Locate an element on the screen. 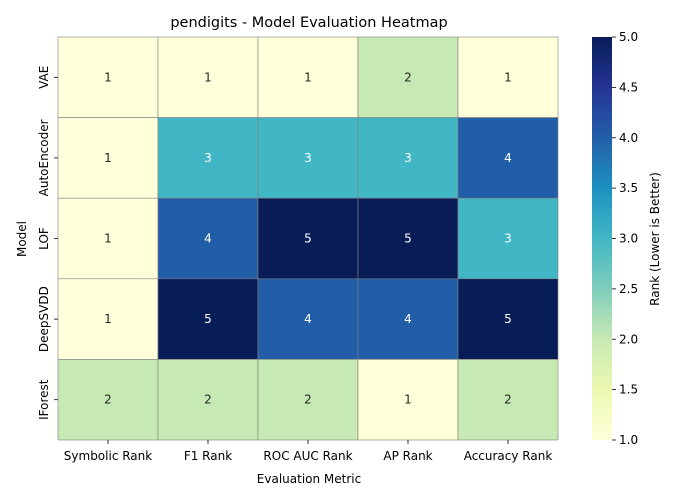  colorbar-ticks: 1.0 1.5 2.0 2.5 3.0 3.5 4.0 4.5 5.0 is located at coordinates (625, 238).